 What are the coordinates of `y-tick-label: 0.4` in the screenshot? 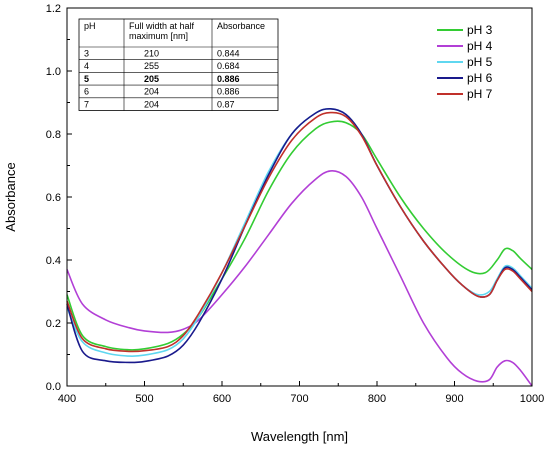 It's located at (53, 261).